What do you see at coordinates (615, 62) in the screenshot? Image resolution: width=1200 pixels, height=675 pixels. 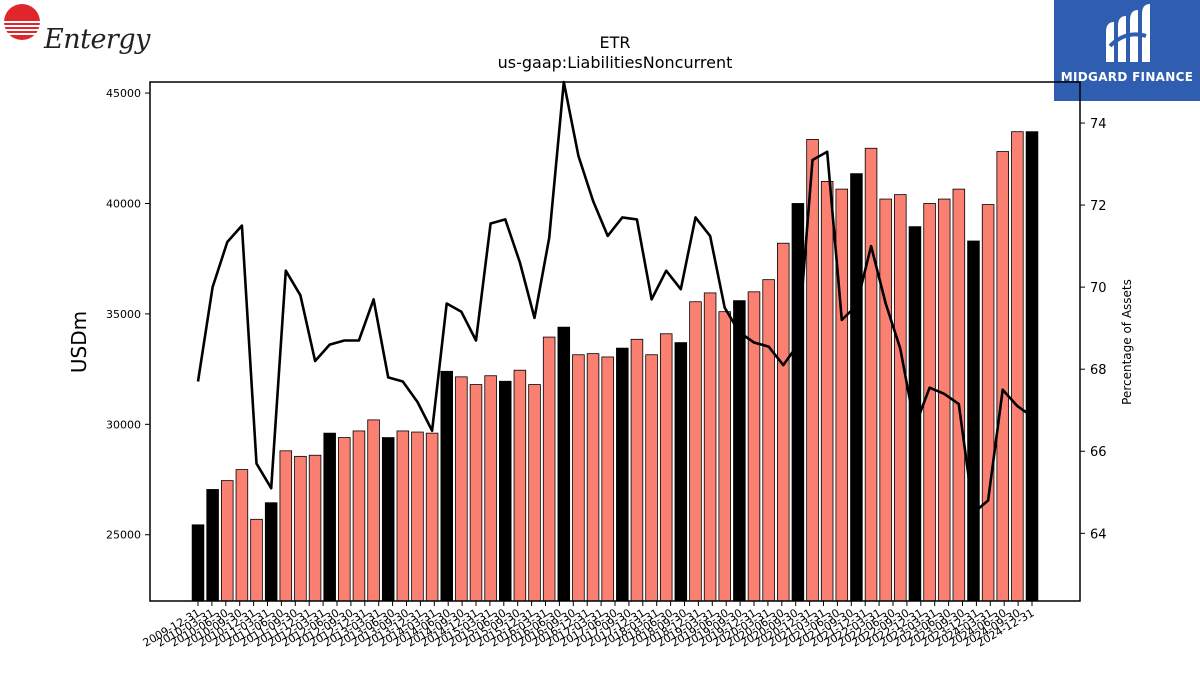 I see `chart-subtitle: us-gaap:LiabilitiesNoncurrent` at bounding box center [615, 62].